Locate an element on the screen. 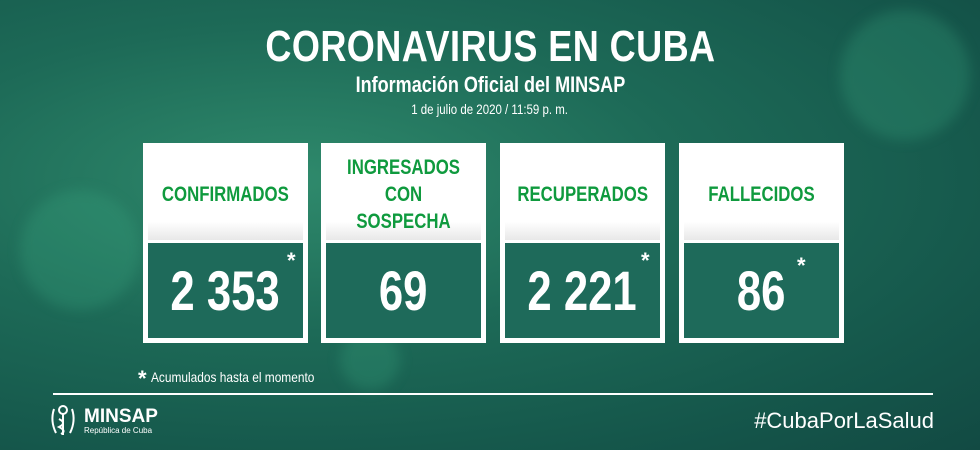 Image resolution: width=980 pixels, height=450 pixels. card-value: 2 221 is located at coordinates (582, 290).